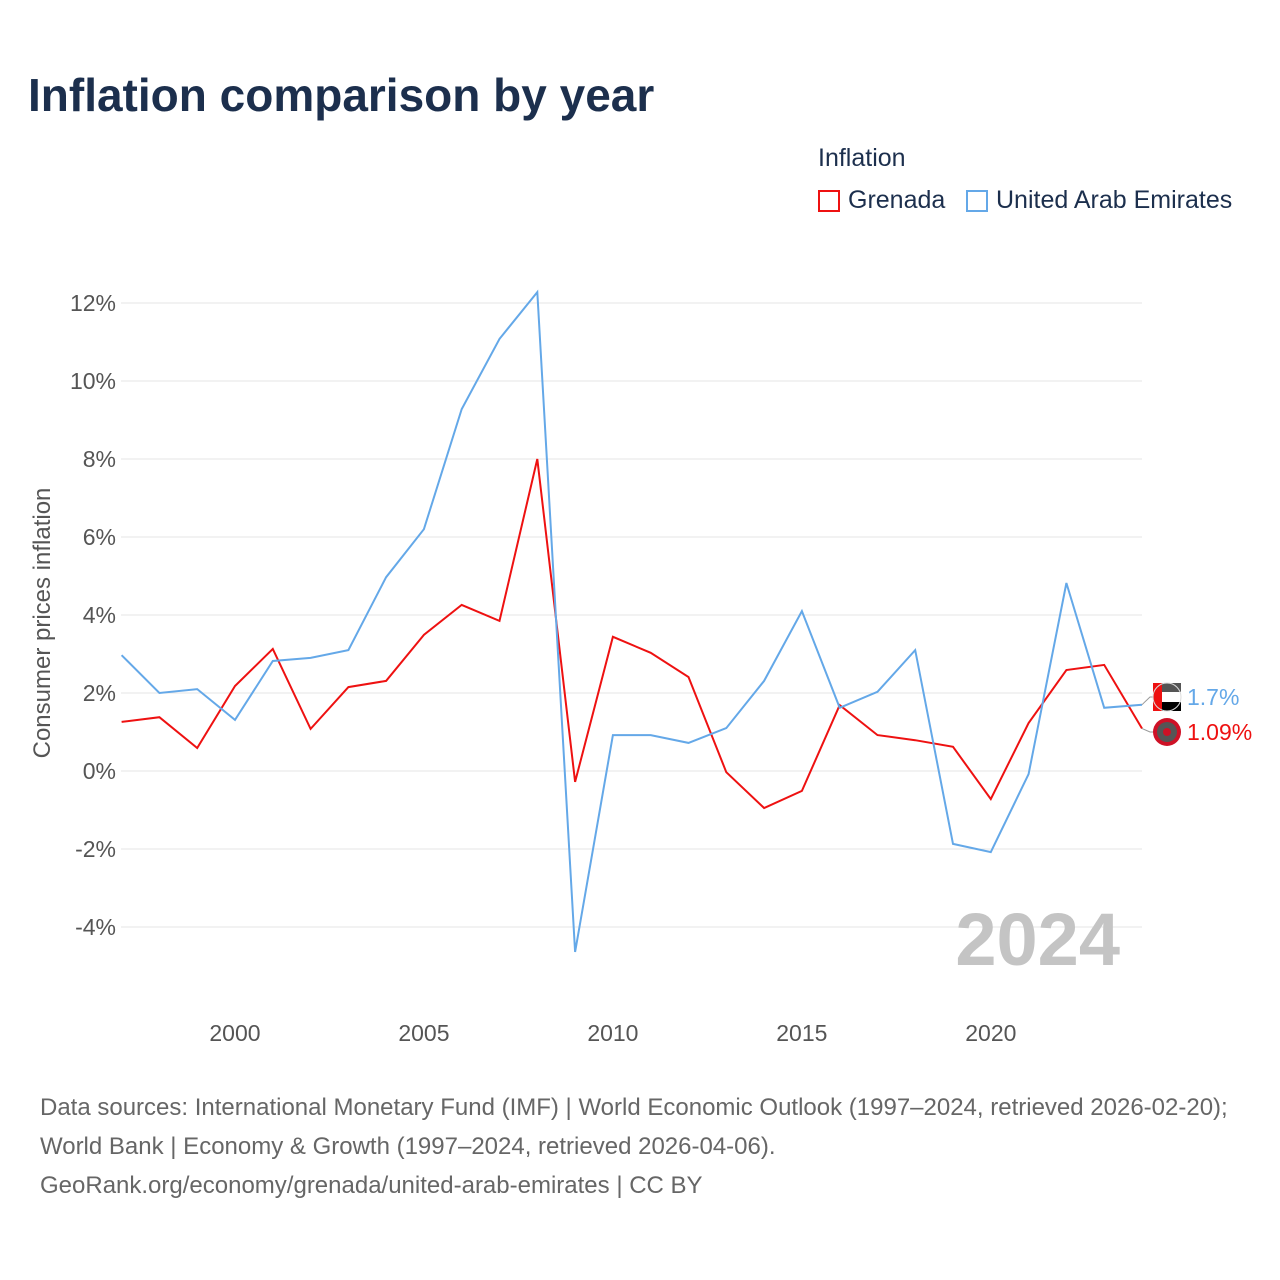  What do you see at coordinates (93, 381) in the screenshot?
I see `y-tick-label: 10%` at bounding box center [93, 381].